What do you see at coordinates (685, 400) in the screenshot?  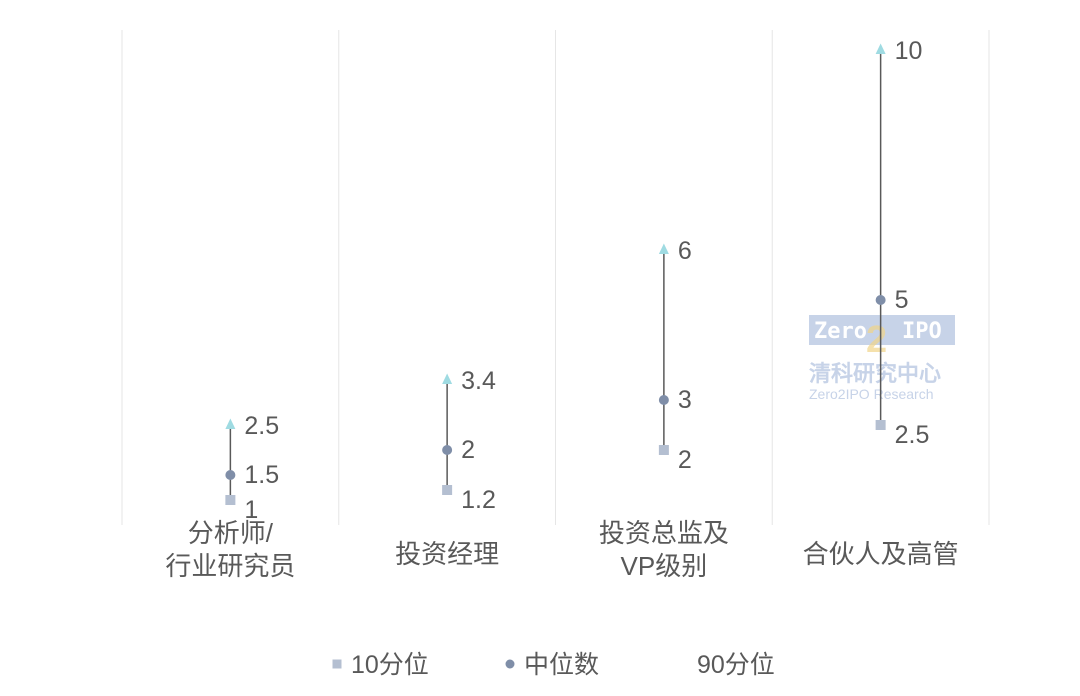 I see `value-label-1-2: 3` at bounding box center [685, 400].